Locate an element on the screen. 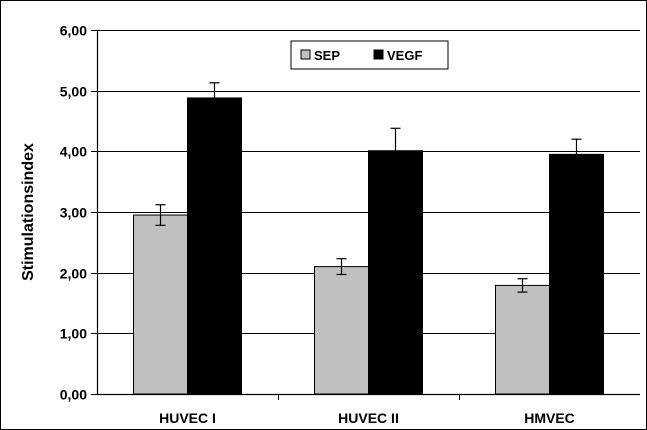 The image size is (647, 430). legend-label-sep: SEP is located at coordinates (327, 55).